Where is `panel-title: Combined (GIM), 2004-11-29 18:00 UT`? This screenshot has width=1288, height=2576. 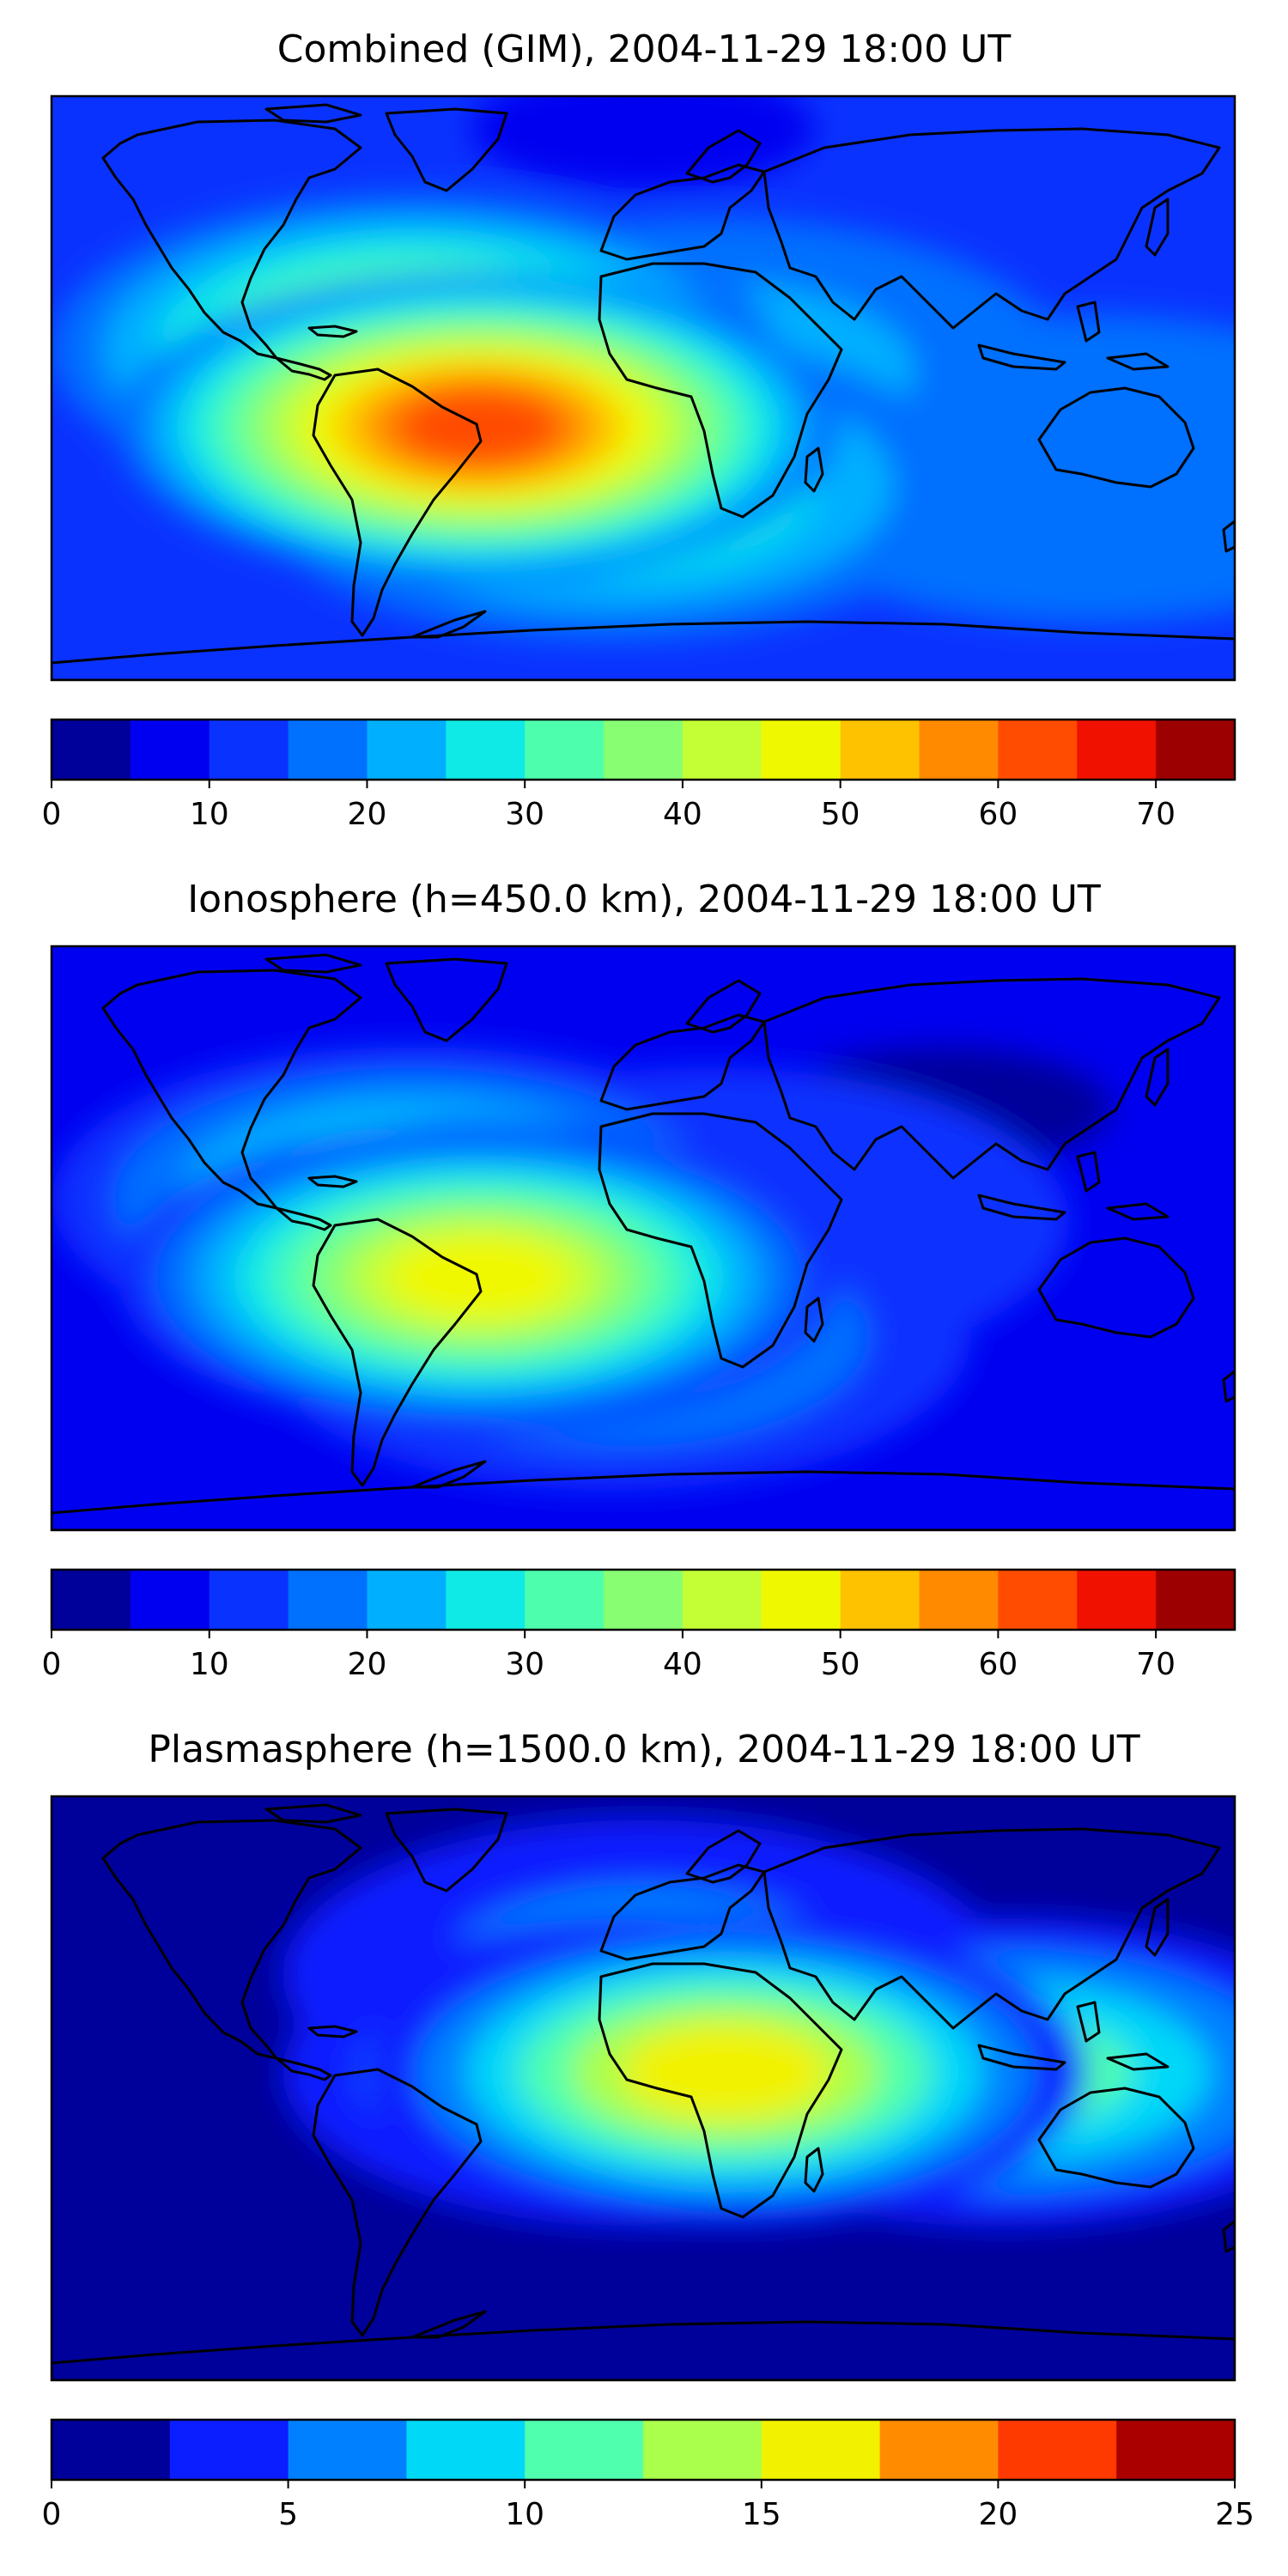
panel-title: Combined (GIM), 2004-11-29 18:00 UT is located at coordinates (644, 49).